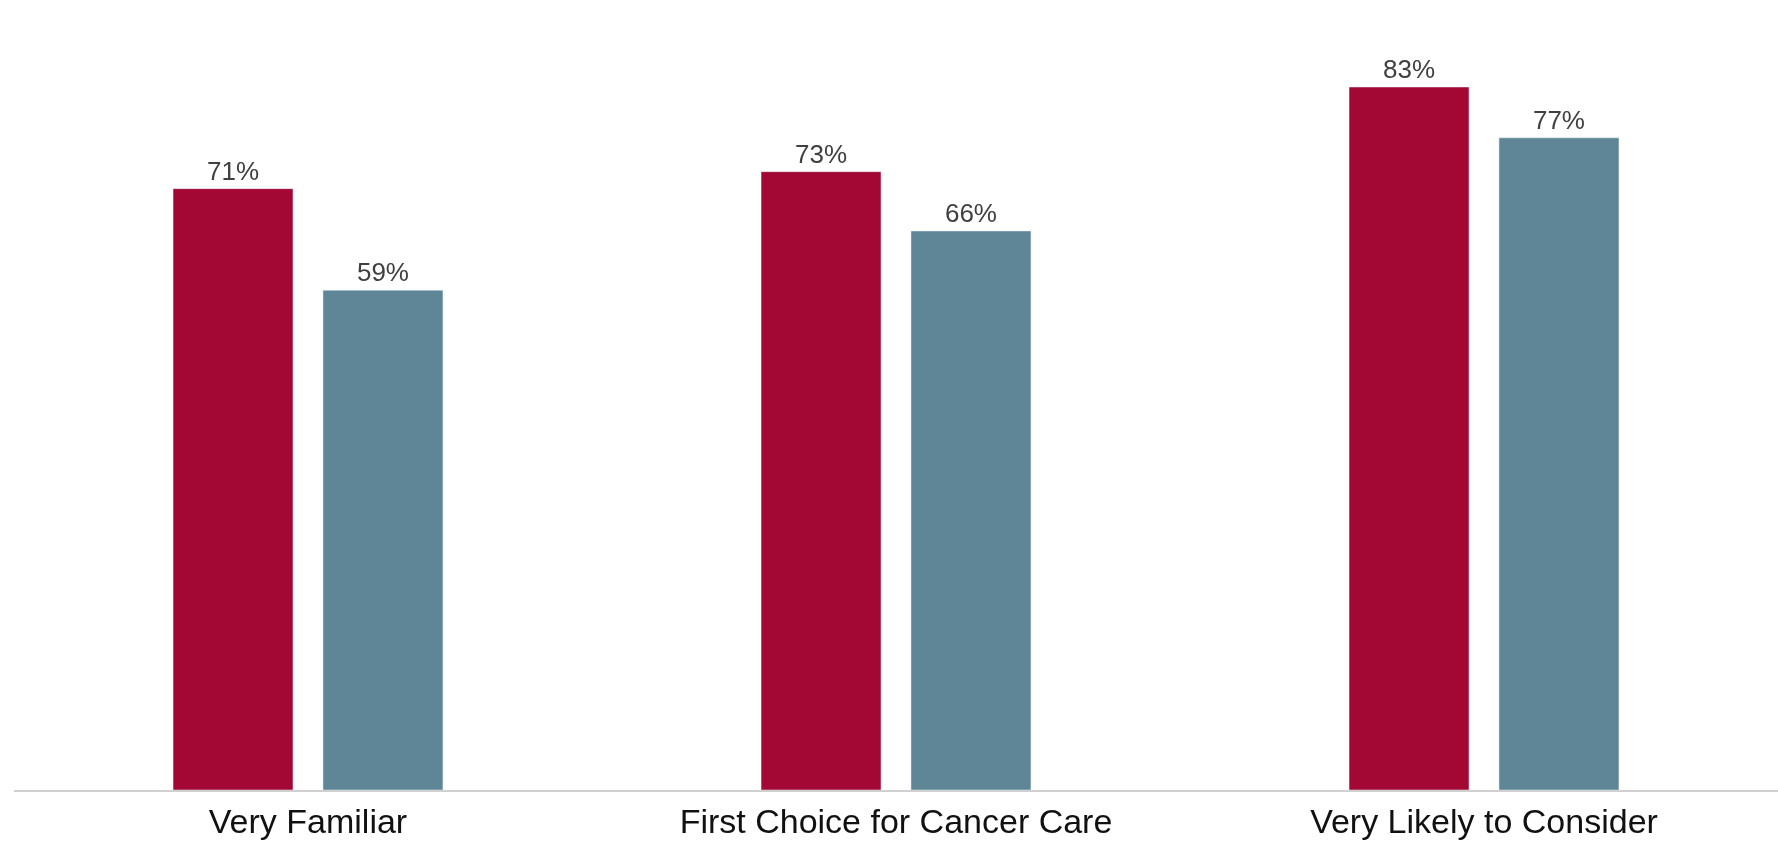  I want to click on data-label: 59%, so click(382, 272).